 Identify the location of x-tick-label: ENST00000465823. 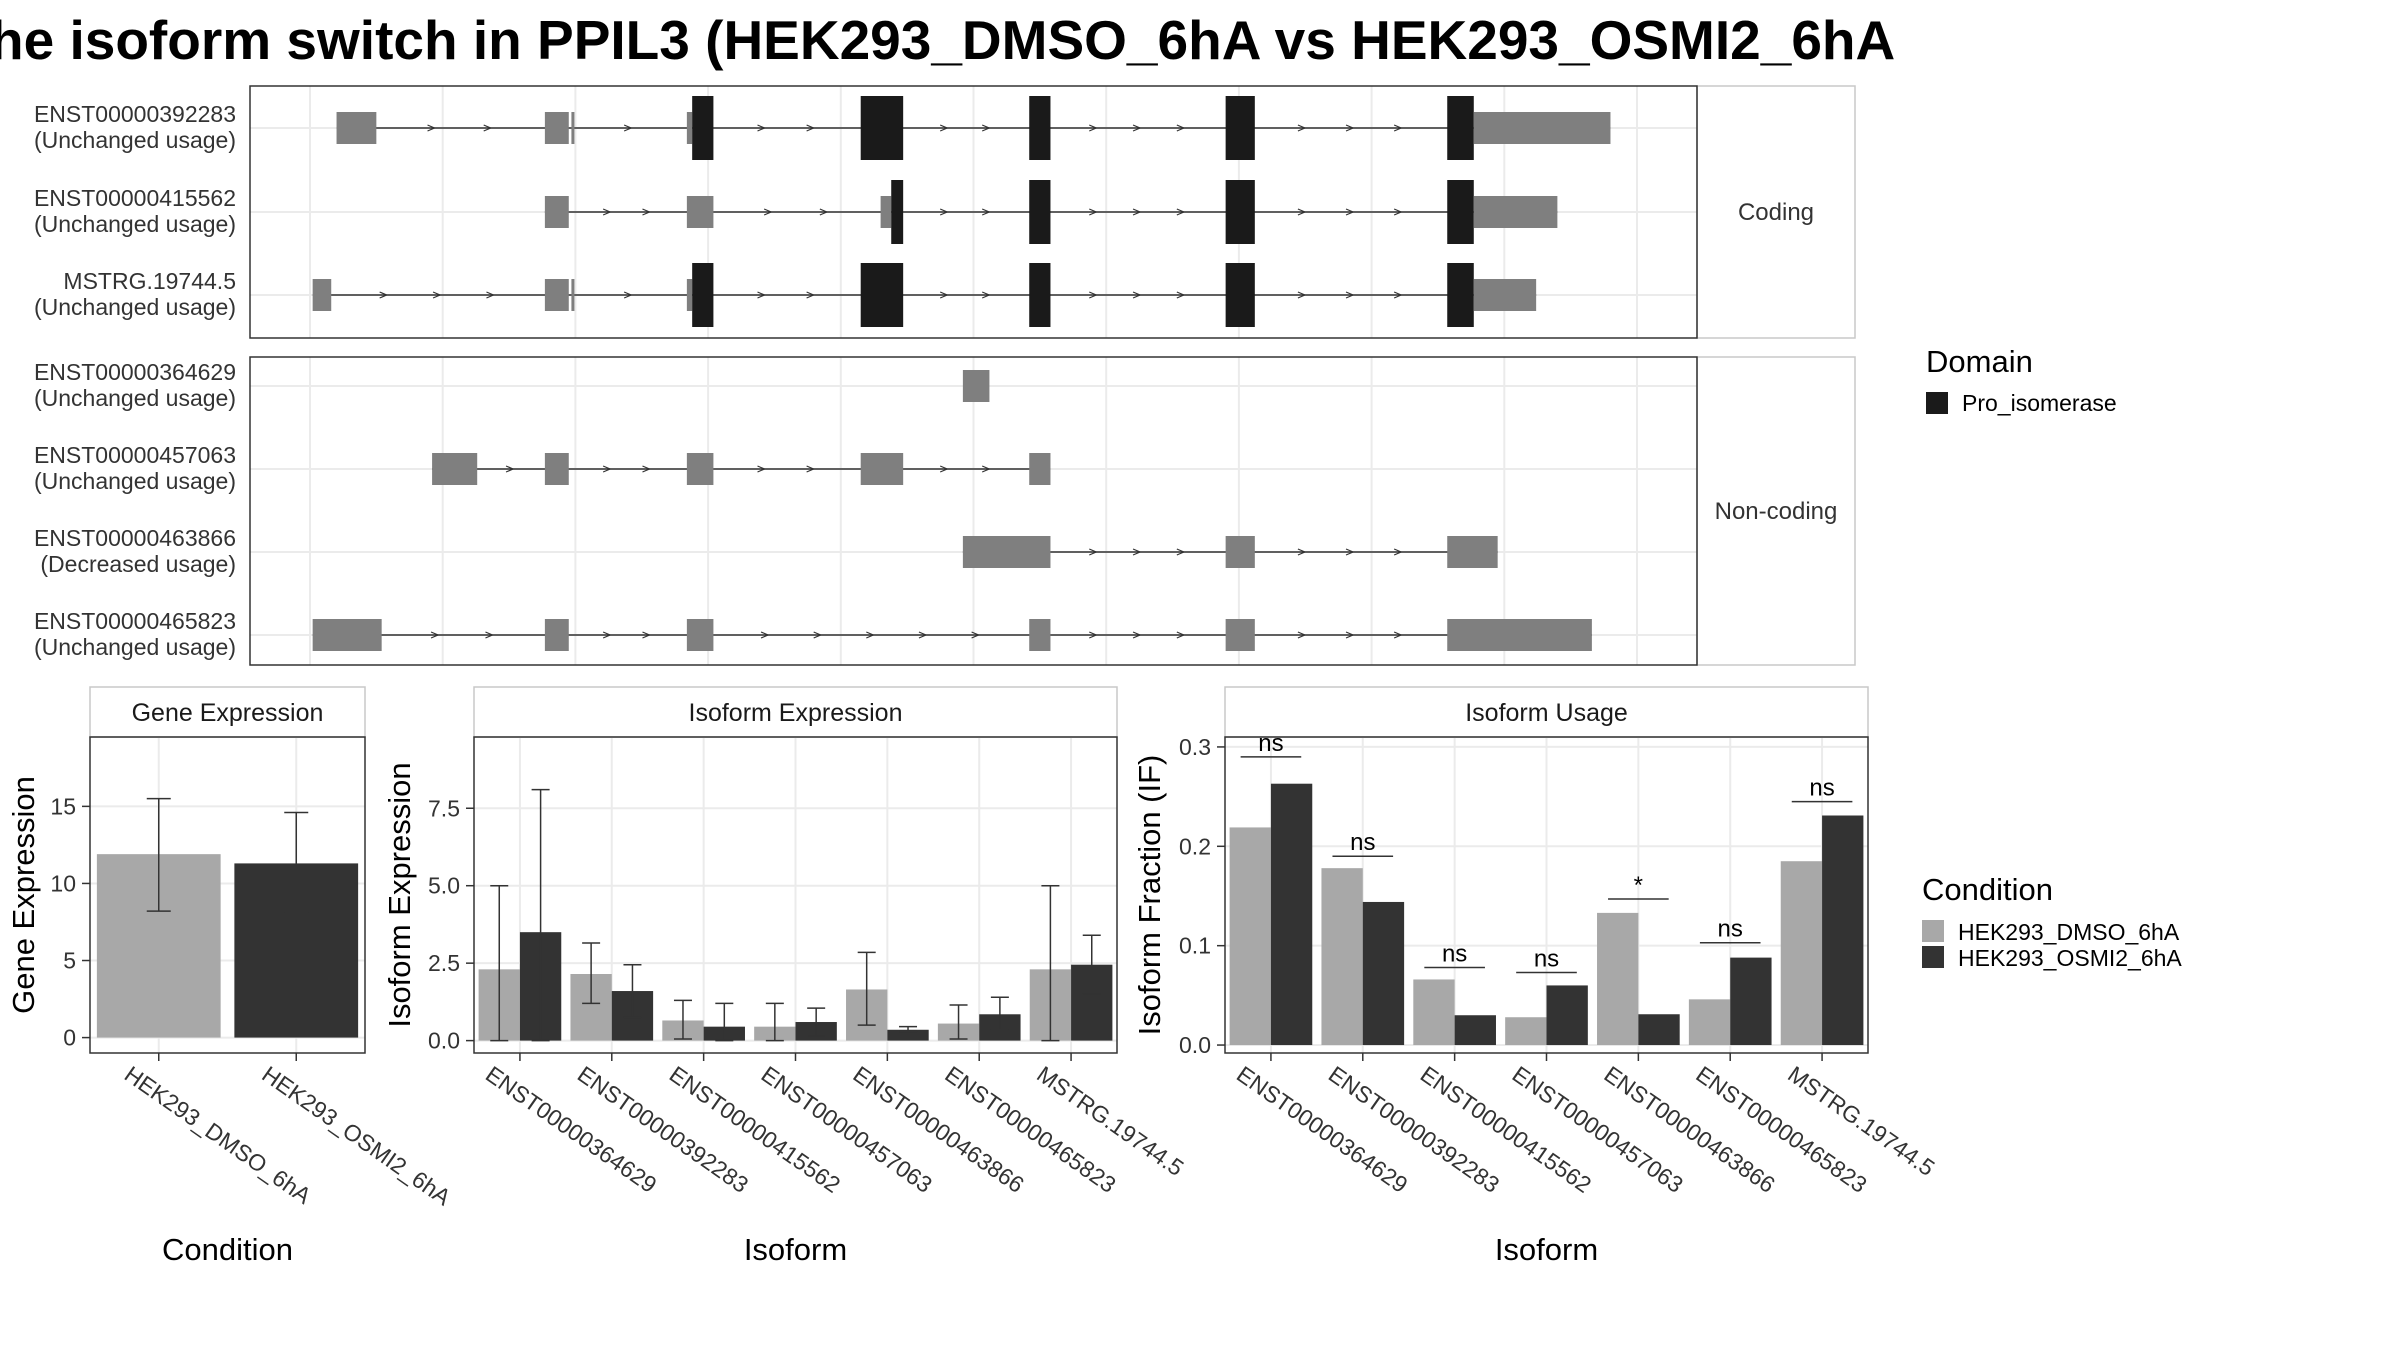
(1030, 1129).